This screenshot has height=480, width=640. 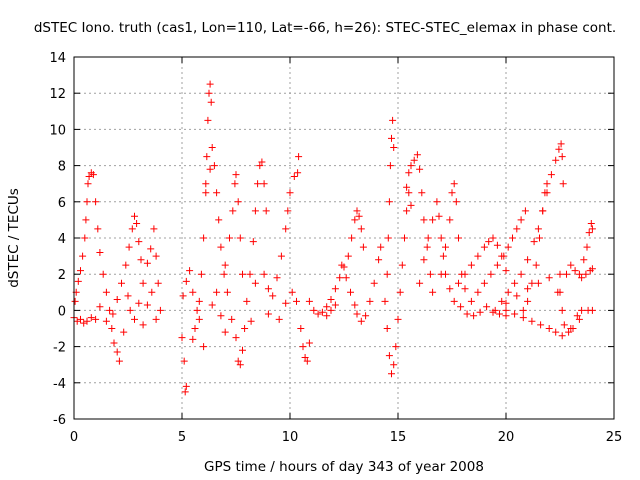 What do you see at coordinates (344, 467) in the screenshot?
I see `x-axis-label: GPS time / hours of day 343 of year 2008` at bounding box center [344, 467].